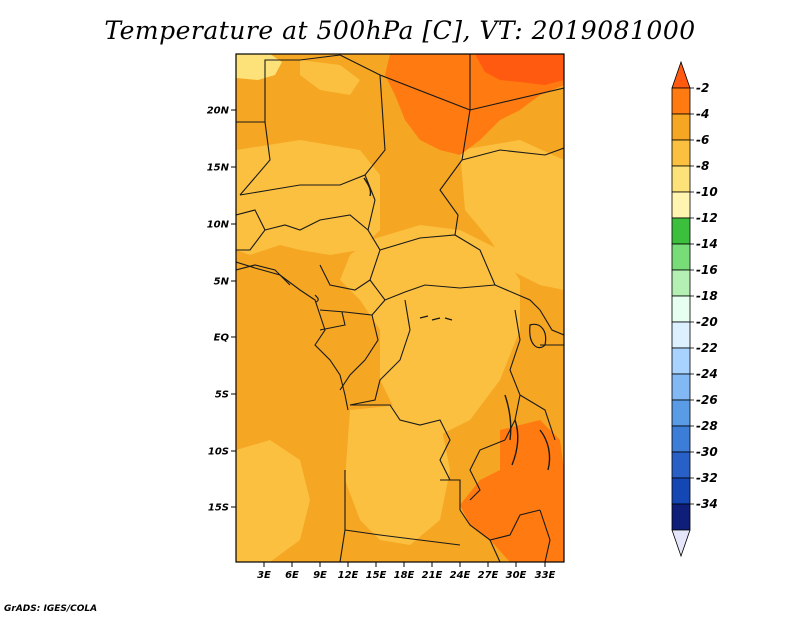  Describe the element at coordinates (707, 478) in the screenshot. I see `colorbar-label: -32` at that location.